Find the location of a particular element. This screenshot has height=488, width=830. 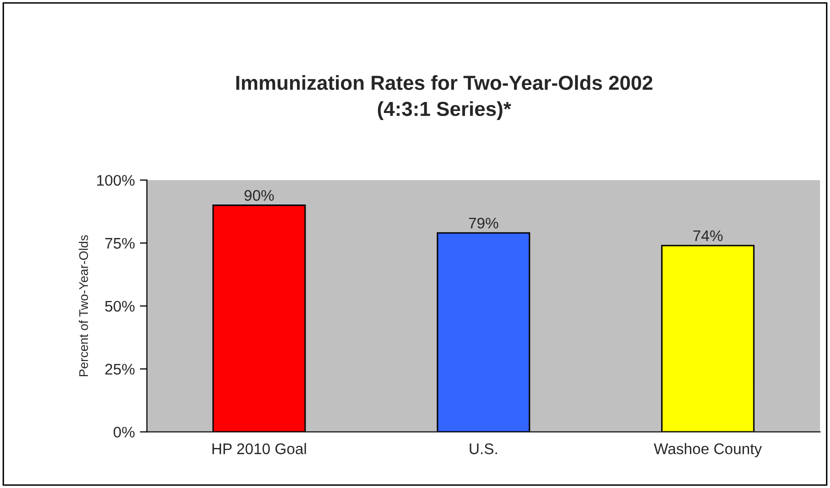

chart-title: Immunization Rates for Two-Year-Olds 2002 (4:3:1 Series)* is located at coordinates (444, 97).